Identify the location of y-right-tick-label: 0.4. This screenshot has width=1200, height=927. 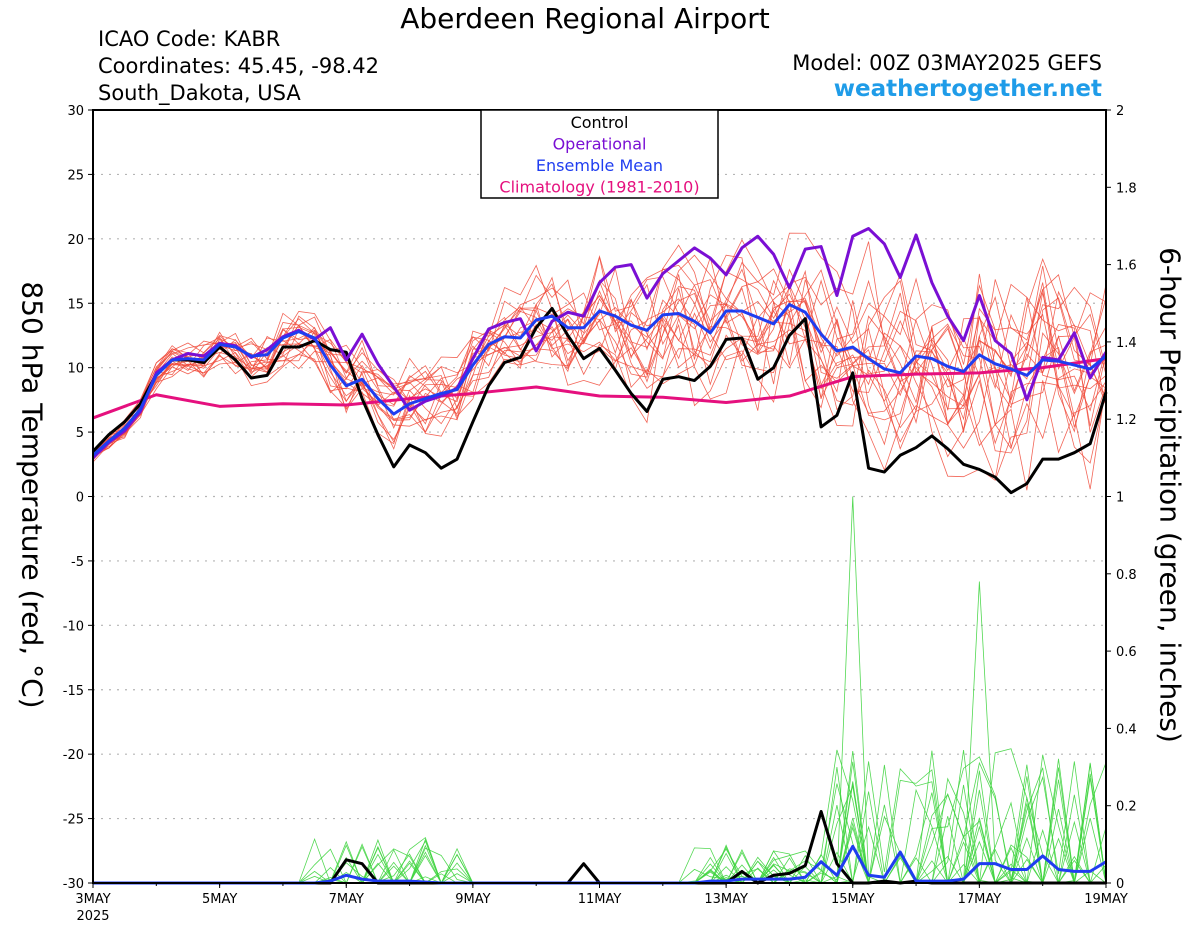
(1126, 729).